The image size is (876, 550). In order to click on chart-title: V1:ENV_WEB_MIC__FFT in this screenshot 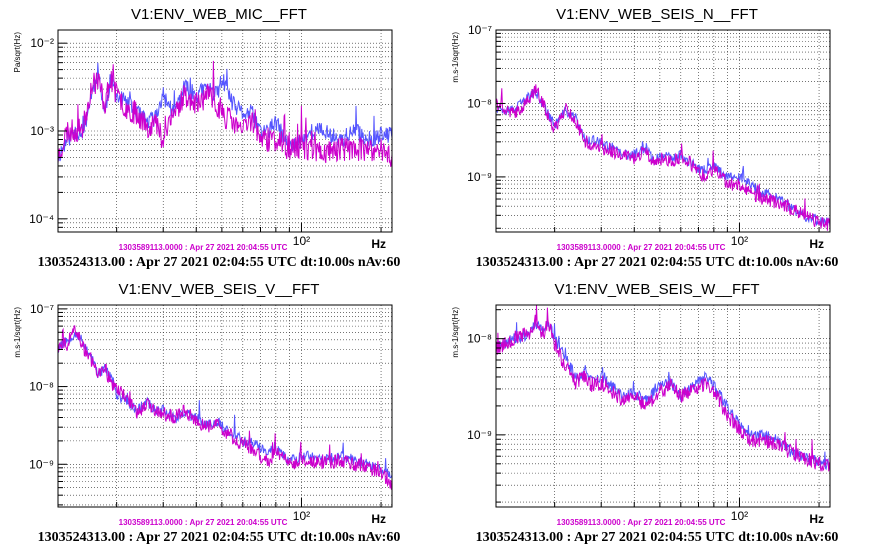, I will do `click(219, 14)`.